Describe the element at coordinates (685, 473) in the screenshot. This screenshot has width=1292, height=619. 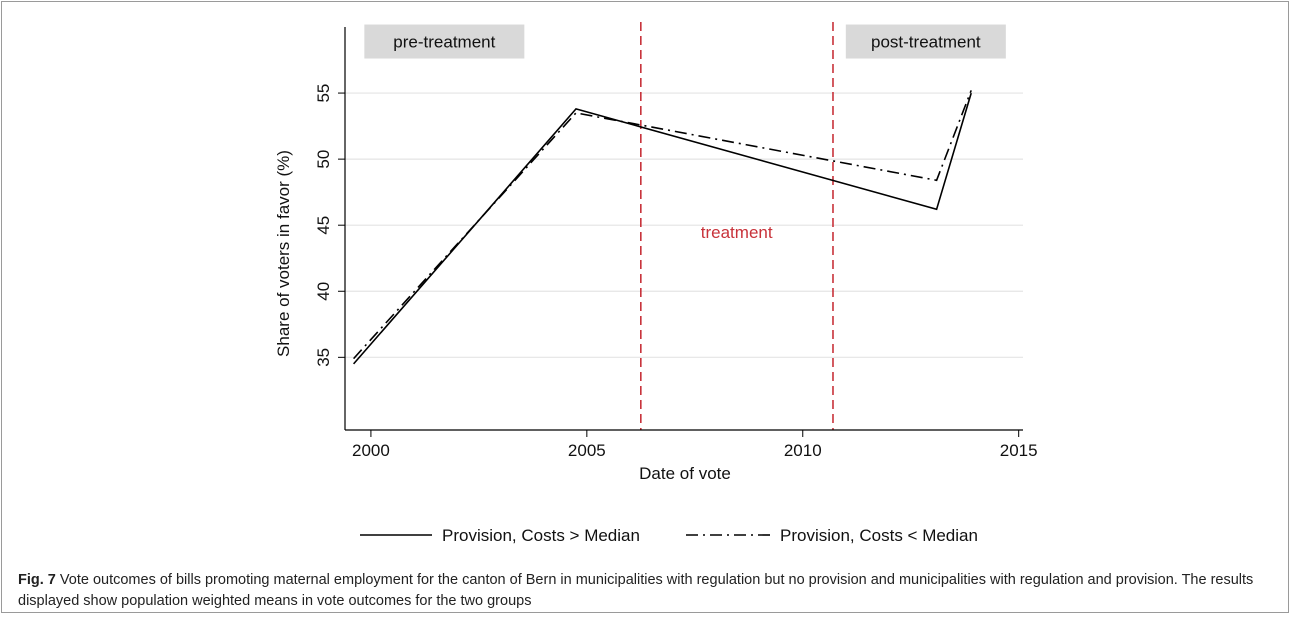
I see `x-axis-label: Date of vote` at that location.